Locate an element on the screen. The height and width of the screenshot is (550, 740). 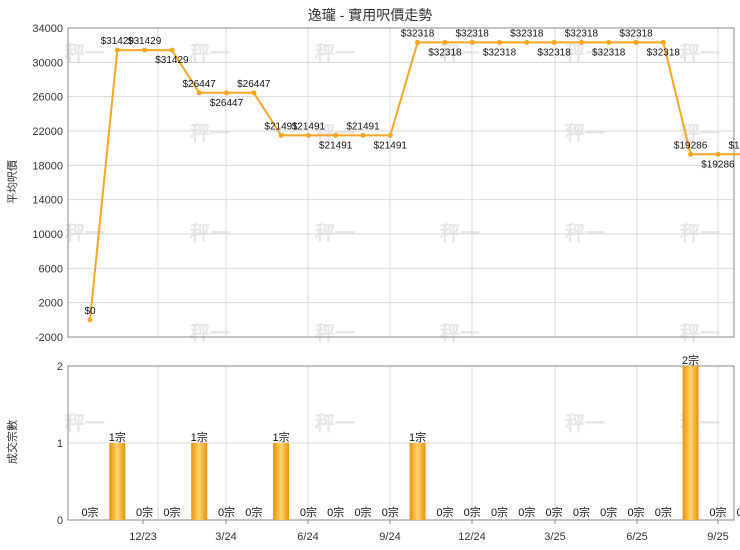
x-tick-label: 3/24 is located at coordinates (225, 537).